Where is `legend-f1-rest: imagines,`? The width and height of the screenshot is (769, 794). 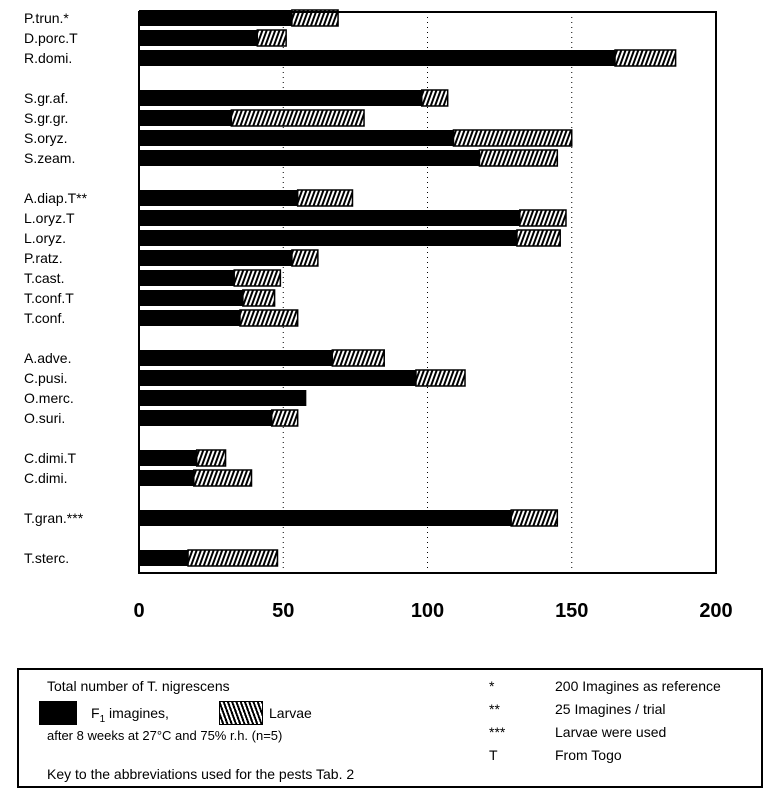 legend-f1-rest: imagines, is located at coordinates (137, 713).